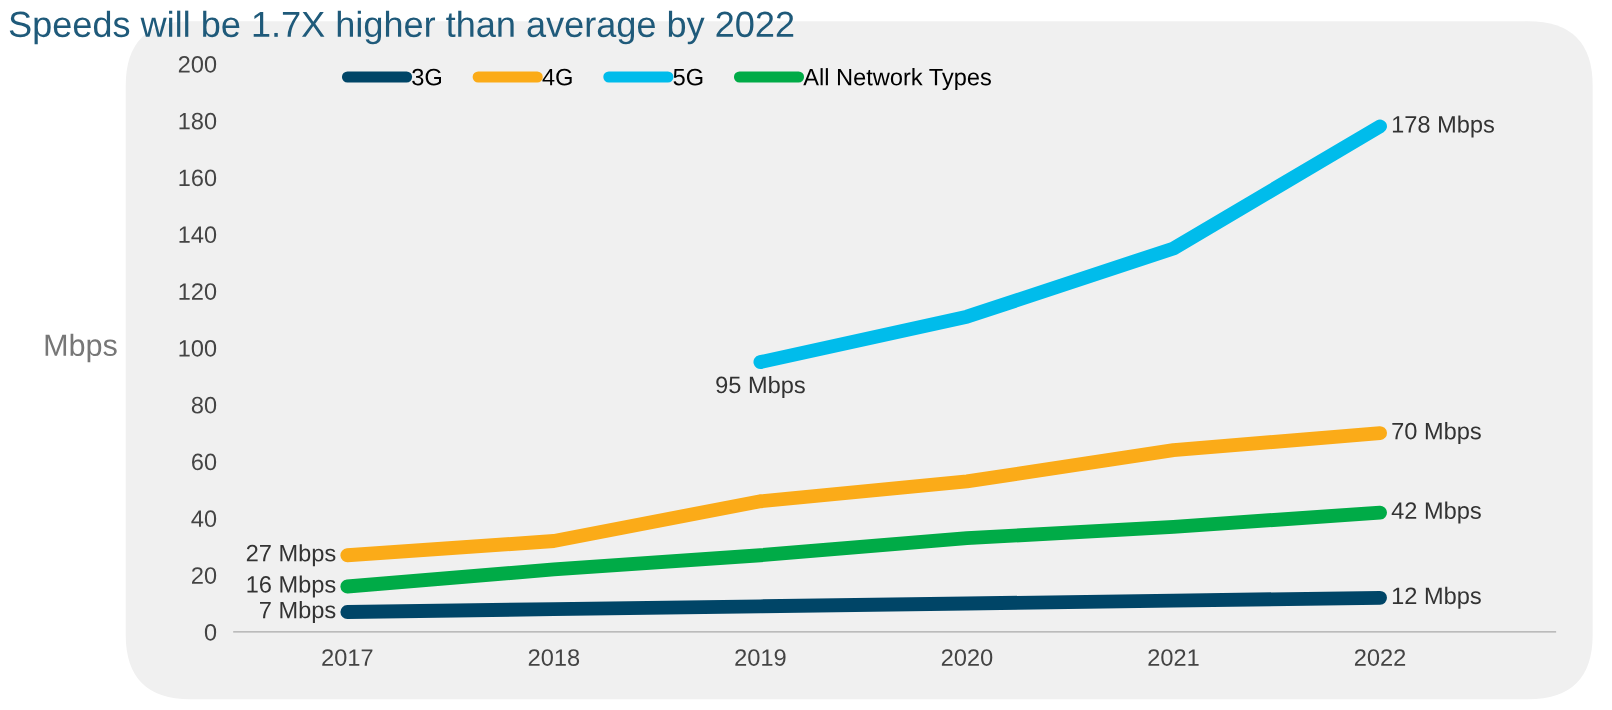 The height and width of the screenshot is (710, 1612). What do you see at coordinates (1380, 657) in the screenshot?
I see `x-tick-label: 2022` at bounding box center [1380, 657].